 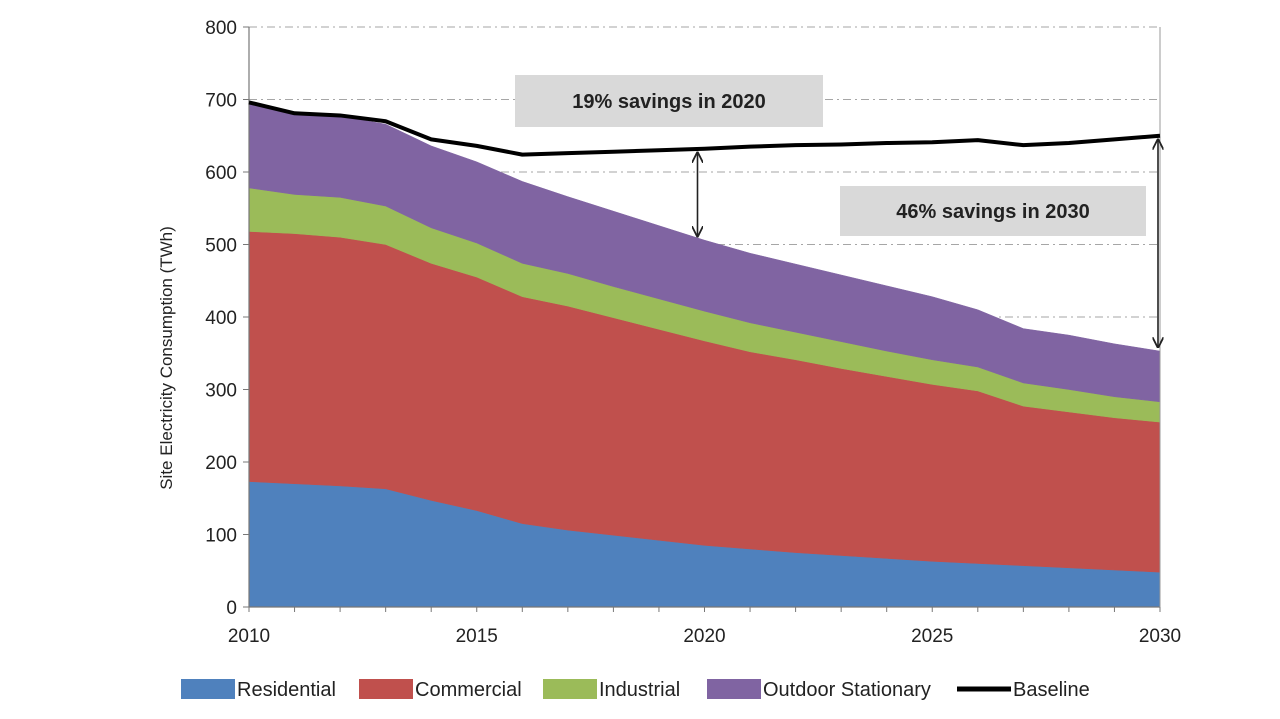 I want to click on y-tick-label-600: 600, so click(x=221, y=173).